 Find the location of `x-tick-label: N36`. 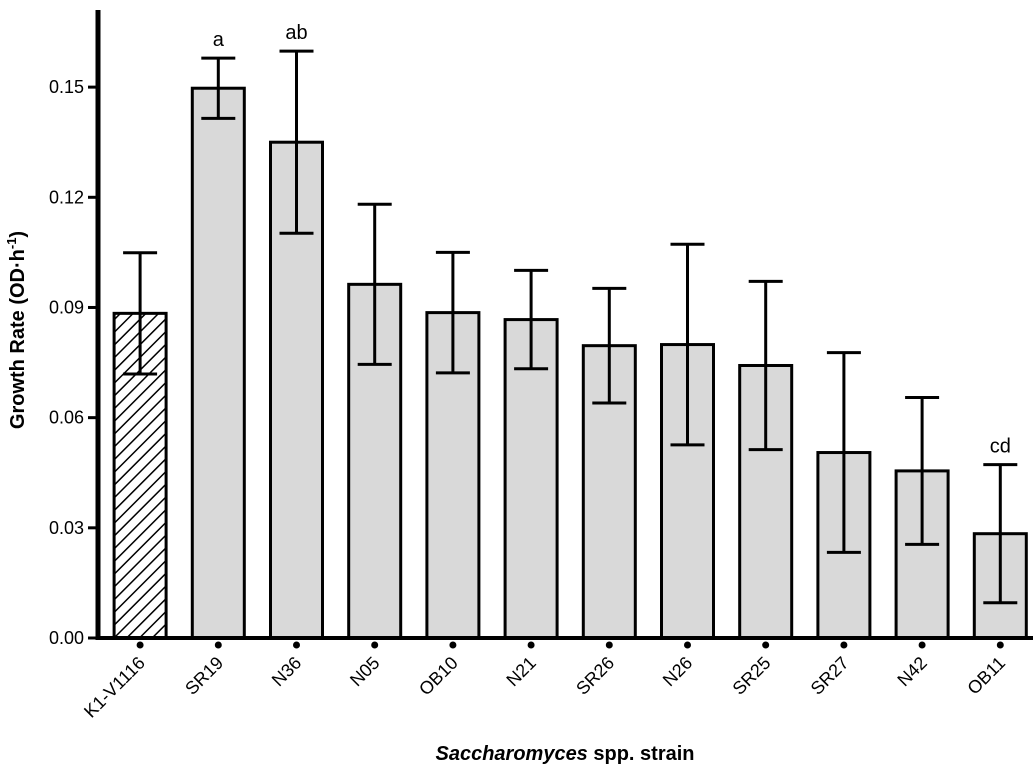

x-tick-label: N36 is located at coordinates (286, 671).